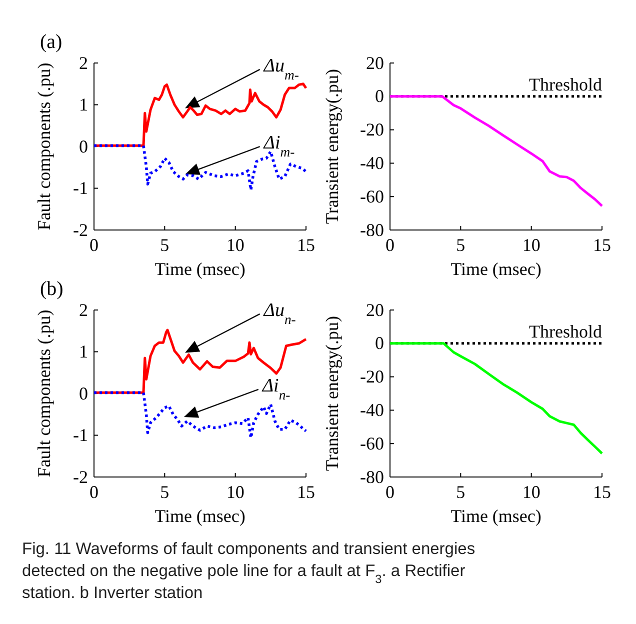 This screenshot has height=624, width=636. I want to click on series-label: Δu$_{m-}$, so click(281, 68).